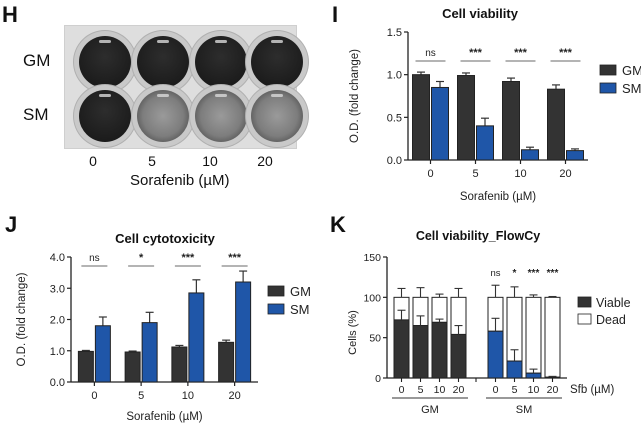 The height and width of the screenshot is (429, 641). What do you see at coordinates (353, 332) in the screenshot?
I see `y-axis-title: Cells (%)` at bounding box center [353, 332].